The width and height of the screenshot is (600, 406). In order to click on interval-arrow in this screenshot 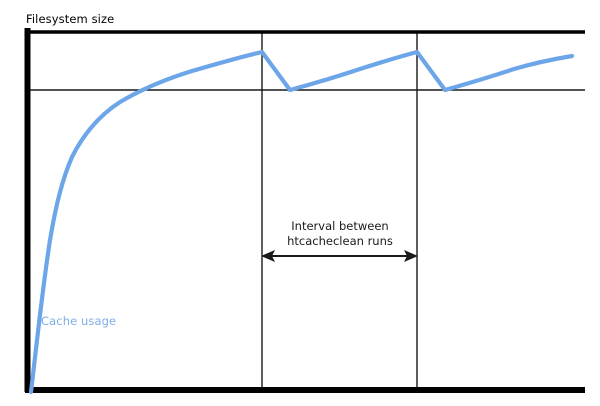, I will do `click(339, 256)`.